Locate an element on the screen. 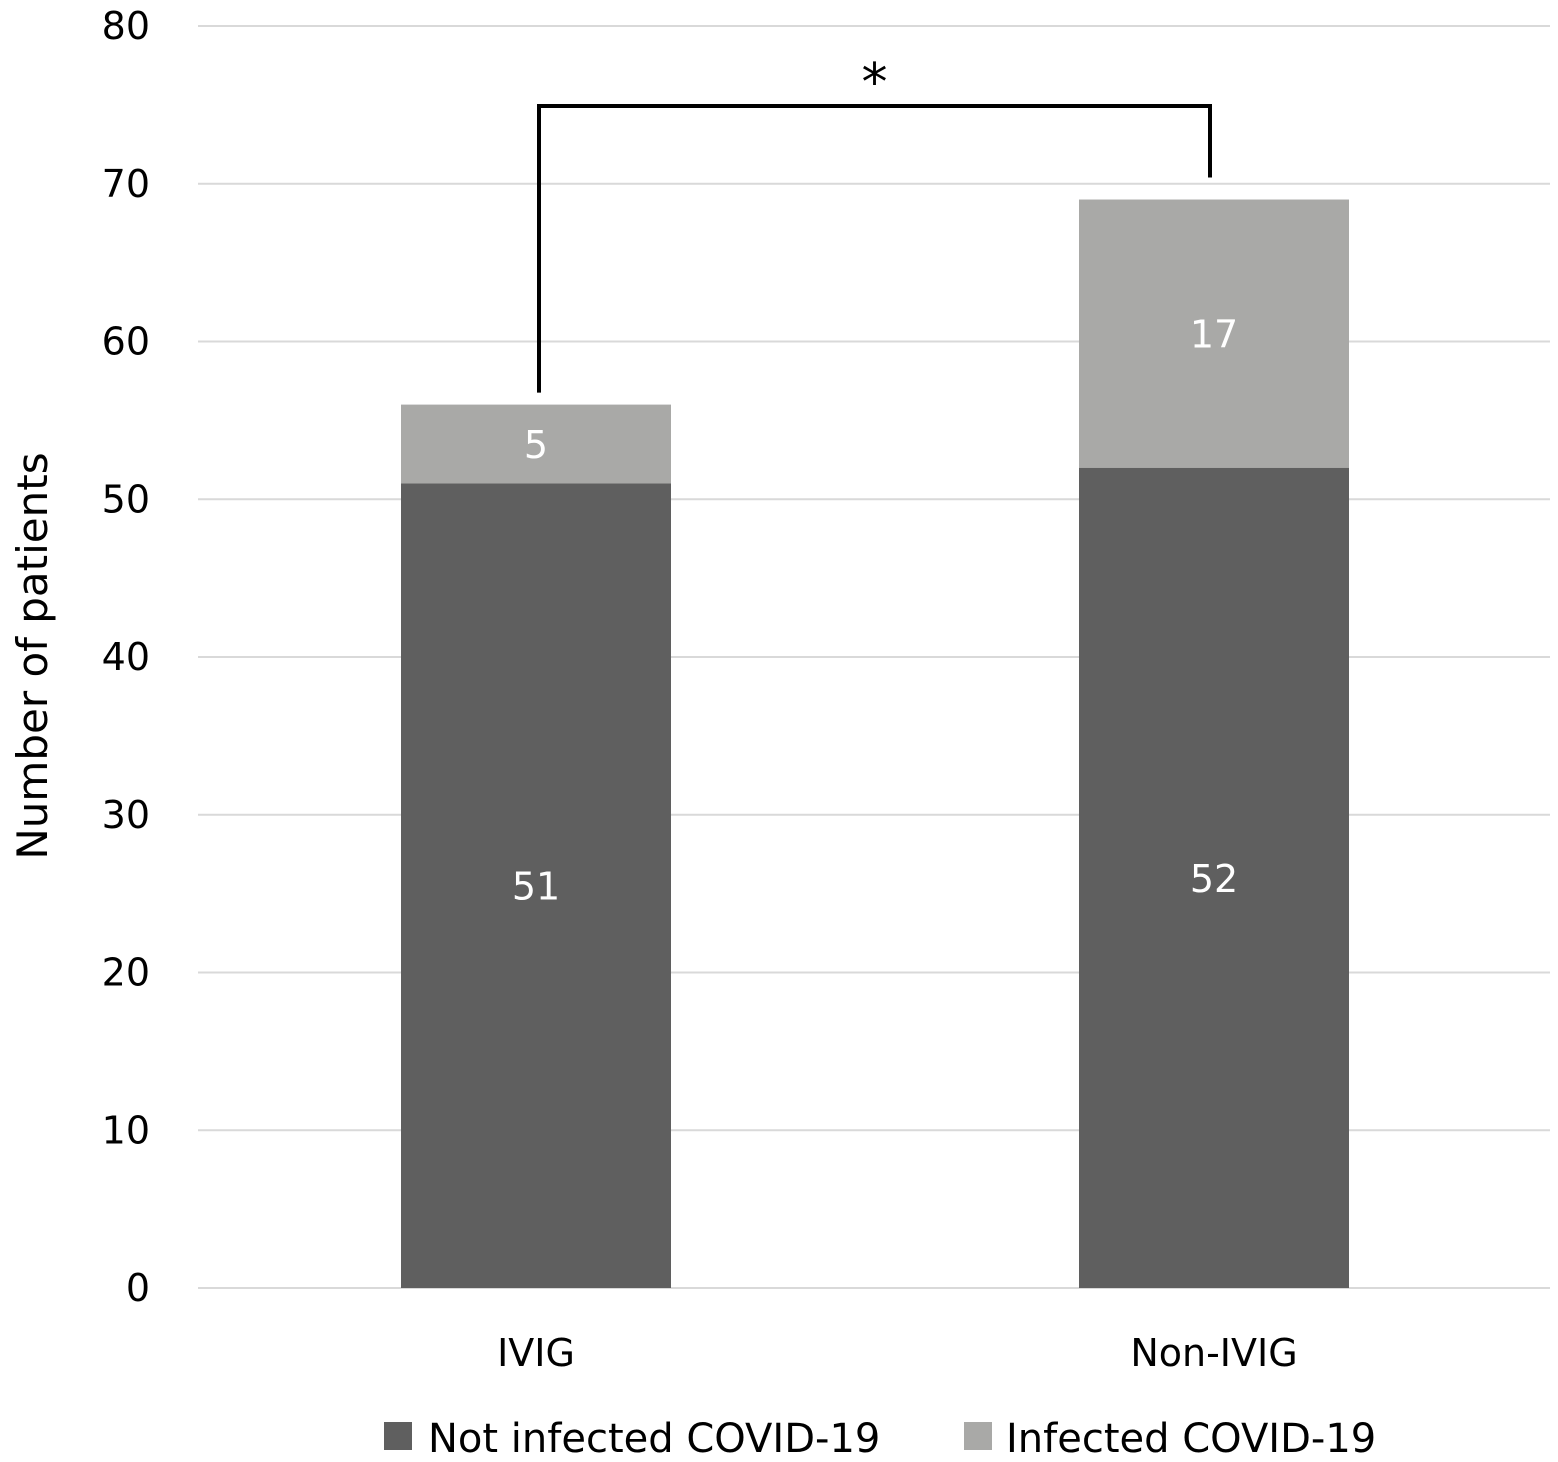 This screenshot has width=1558, height=1462. y-tick-label: 80 is located at coordinates (126, 26).